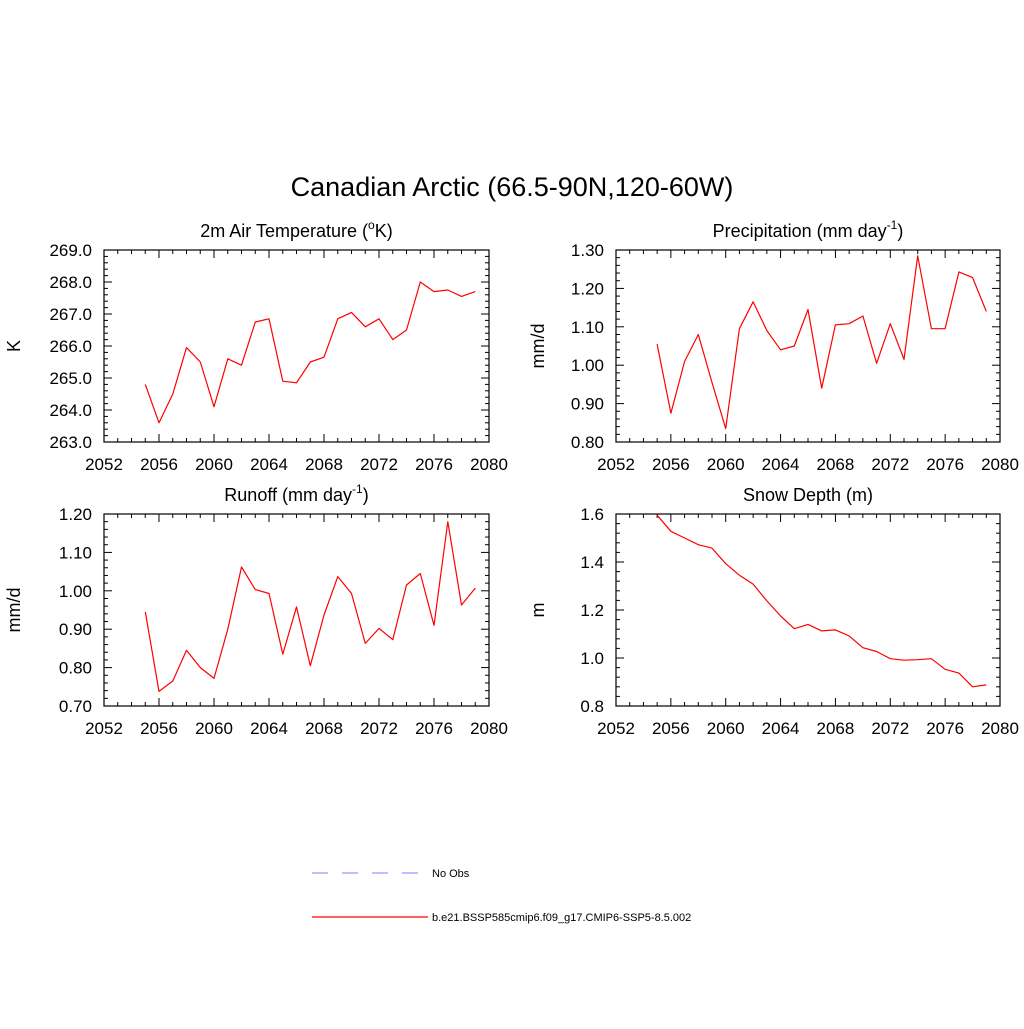 The image size is (1024, 1029). Describe the element at coordinates (800, 231) in the screenshot. I see `chart-title-main: Precipitation (mm day` at that location.